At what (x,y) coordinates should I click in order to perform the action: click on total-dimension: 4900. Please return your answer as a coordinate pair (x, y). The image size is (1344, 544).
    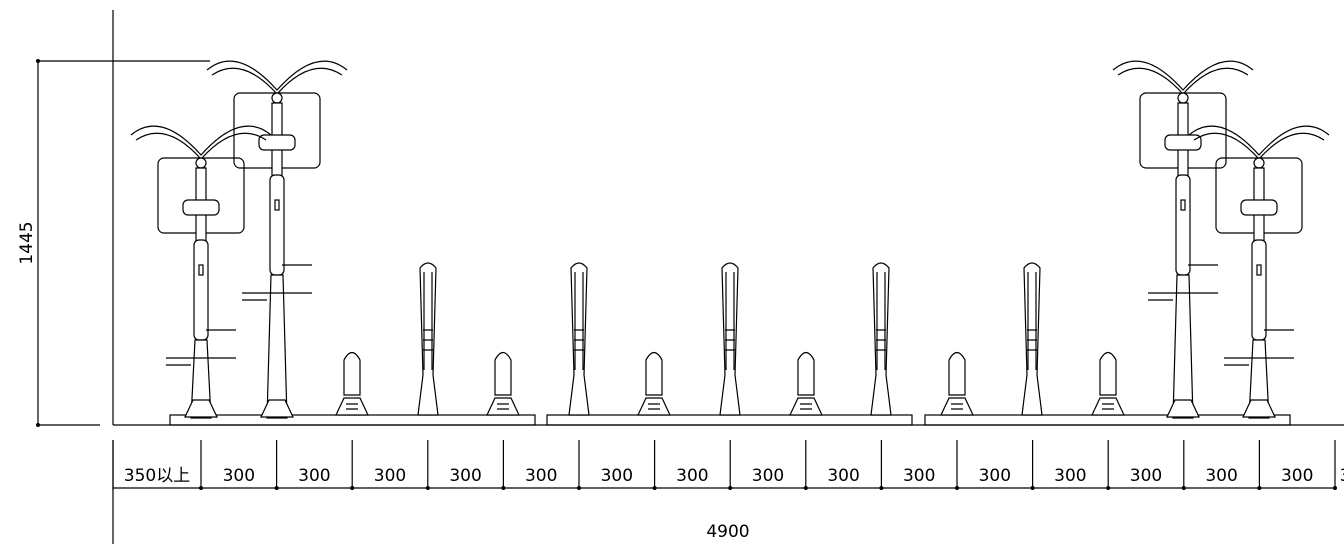
    Looking at the image, I should click on (727, 532).